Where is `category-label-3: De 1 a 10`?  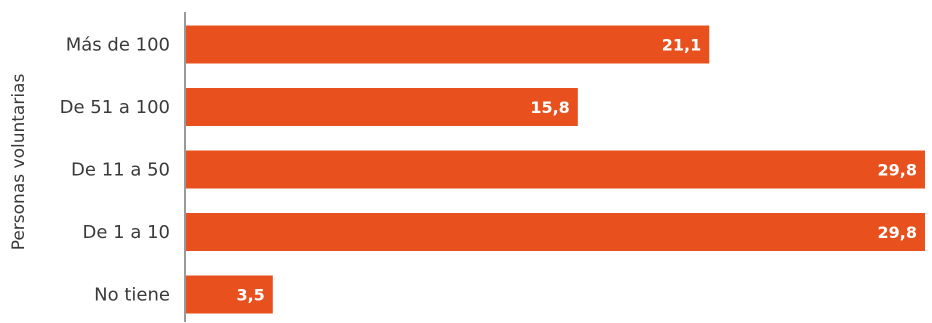 category-label-3: De 1 a 10 is located at coordinates (127, 232).